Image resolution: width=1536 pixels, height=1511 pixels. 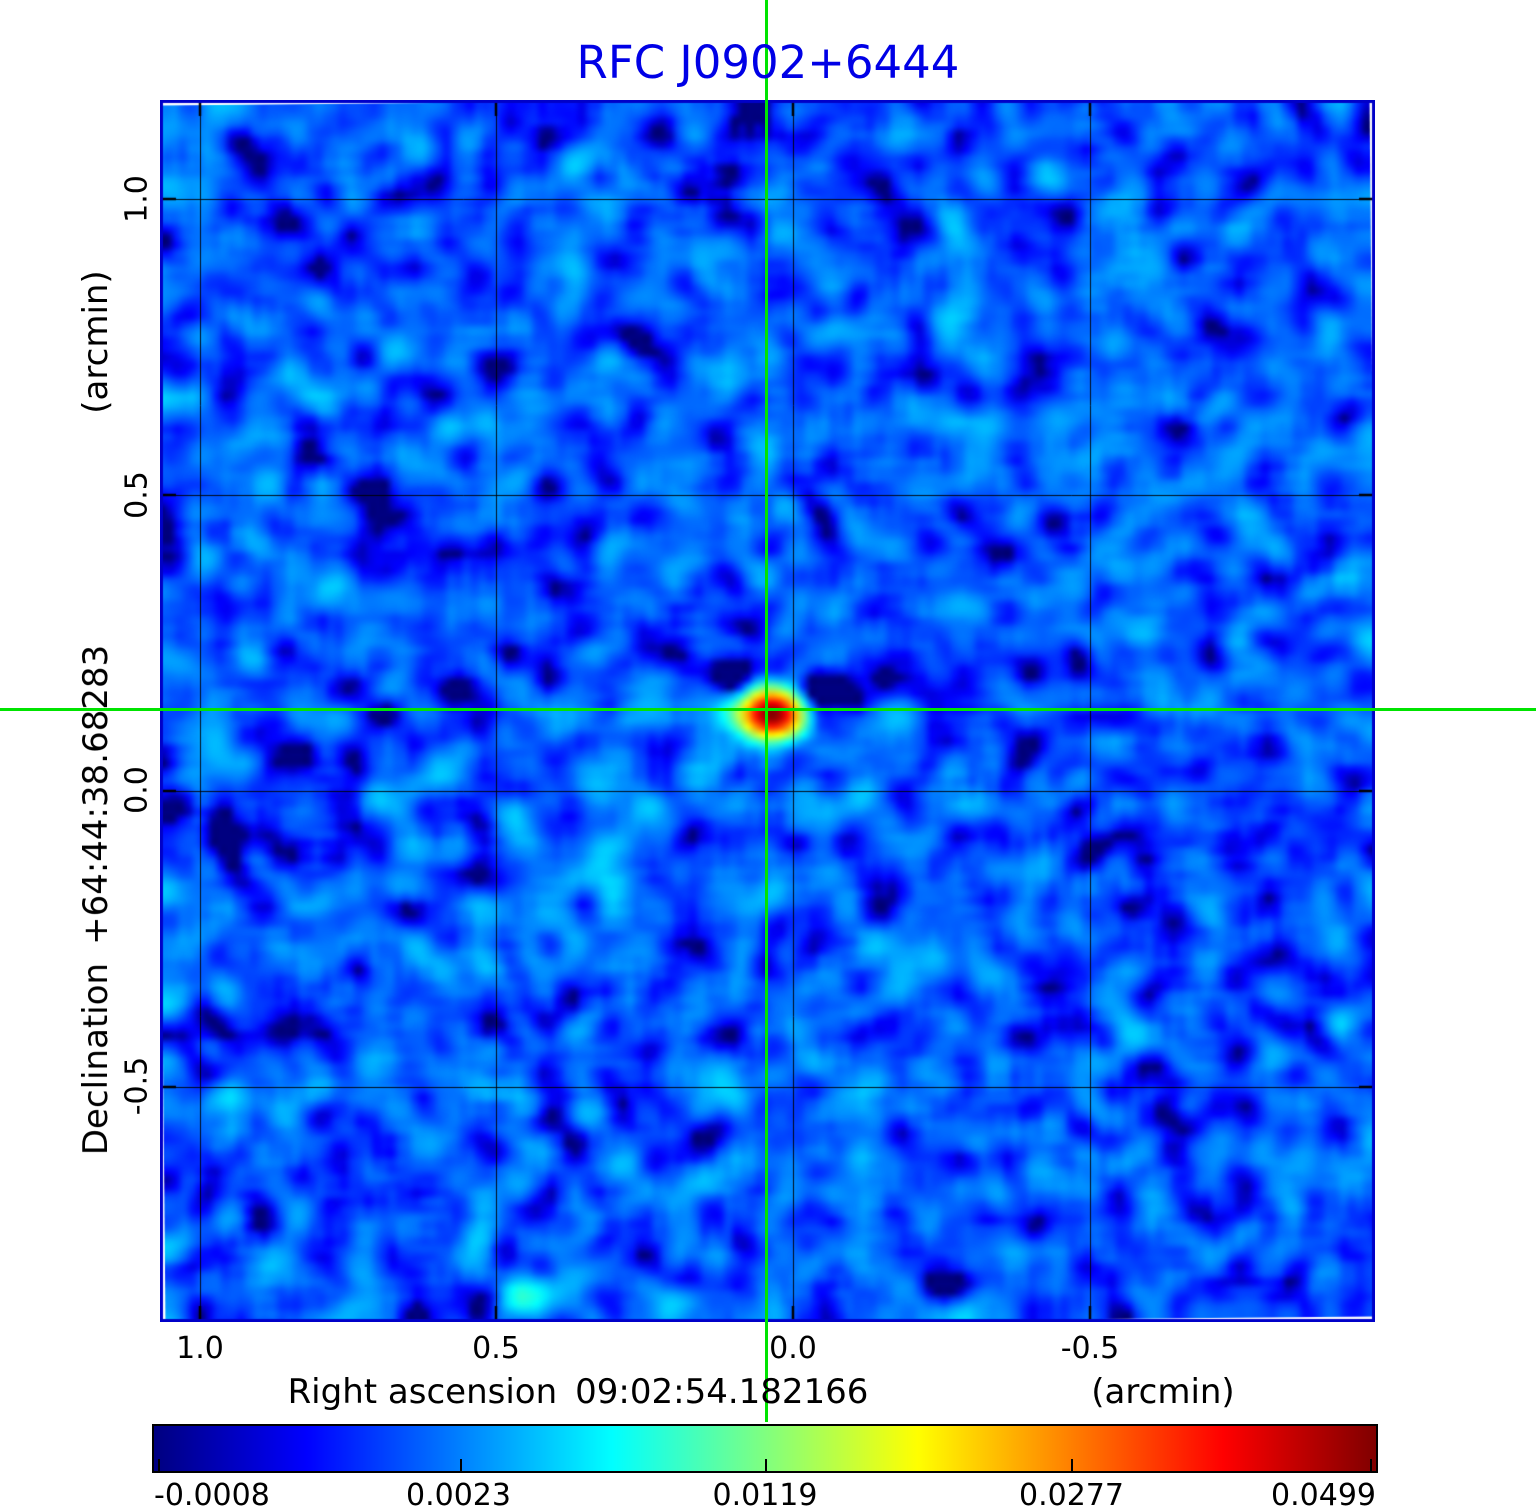 What do you see at coordinates (137, 790) in the screenshot?
I see `y-tick-label: 0.0` at bounding box center [137, 790].